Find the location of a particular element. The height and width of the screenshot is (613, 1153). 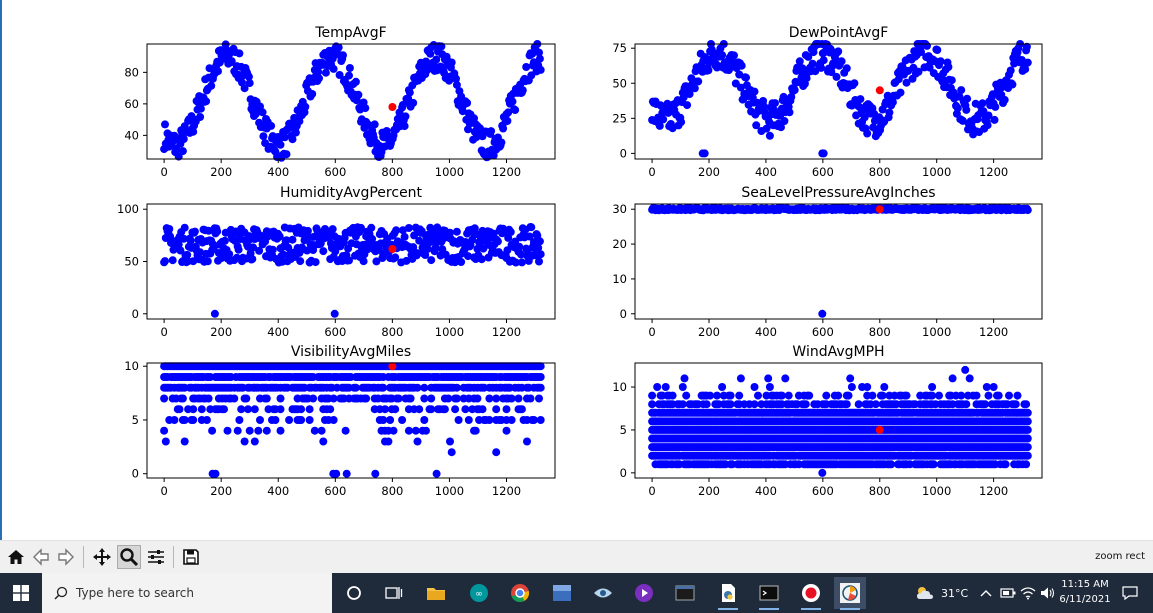

subplot-5: WindAvgMPH 0 200 400 600 800 1000 1200 0 5 10 is located at coordinates (827, 421).